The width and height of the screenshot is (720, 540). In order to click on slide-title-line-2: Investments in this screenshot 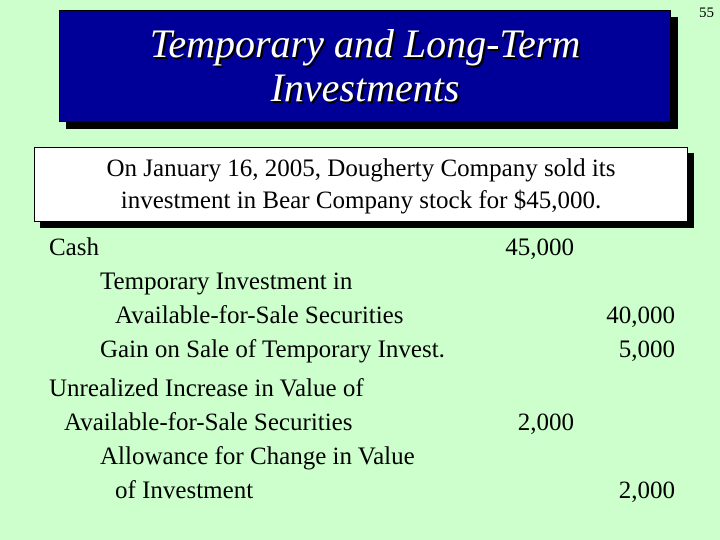, I will do `click(365, 87)`.